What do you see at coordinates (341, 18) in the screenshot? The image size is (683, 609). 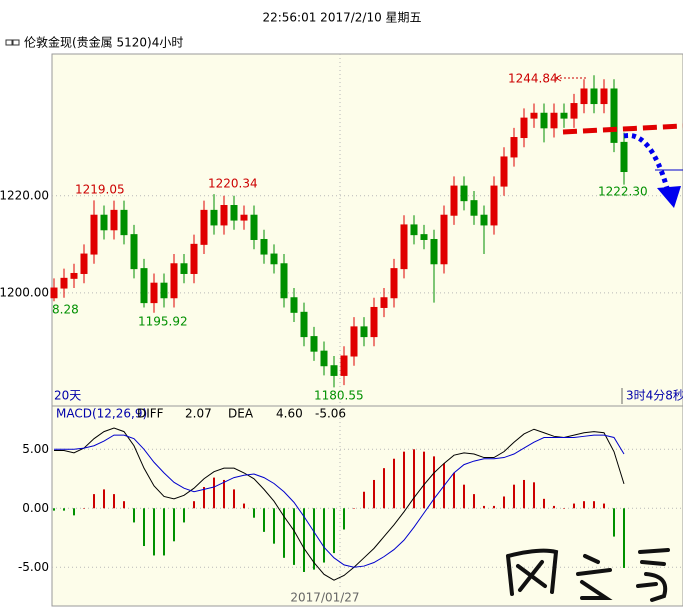 I see `timestamp: 22:56:01 2017/2/10 星期五` at bounding box center [341, 18].